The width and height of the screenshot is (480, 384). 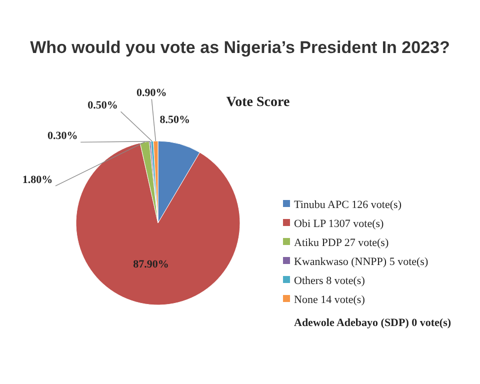 What do you see at coordinates (151, 93) in the screenshot?
I see `data-label: 0.90%` at bounding box center [151, 93].